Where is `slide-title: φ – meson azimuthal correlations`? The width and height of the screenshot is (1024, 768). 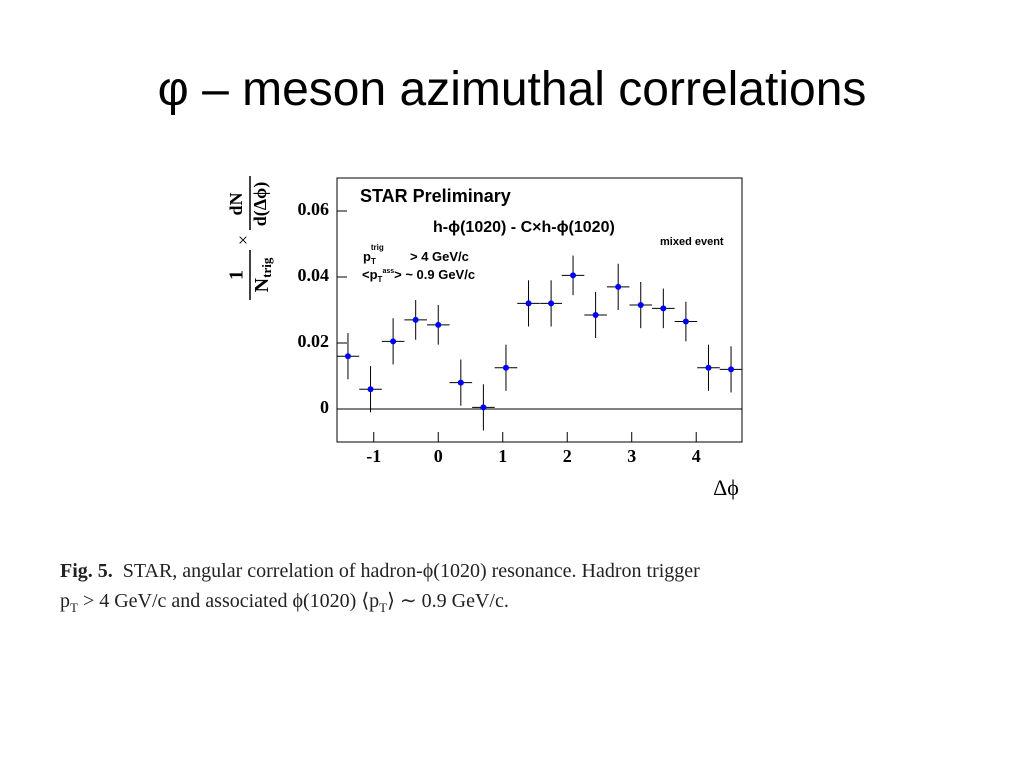
slide-title: φ – meson azimuthal correlations is located at coordinates (512, 89).